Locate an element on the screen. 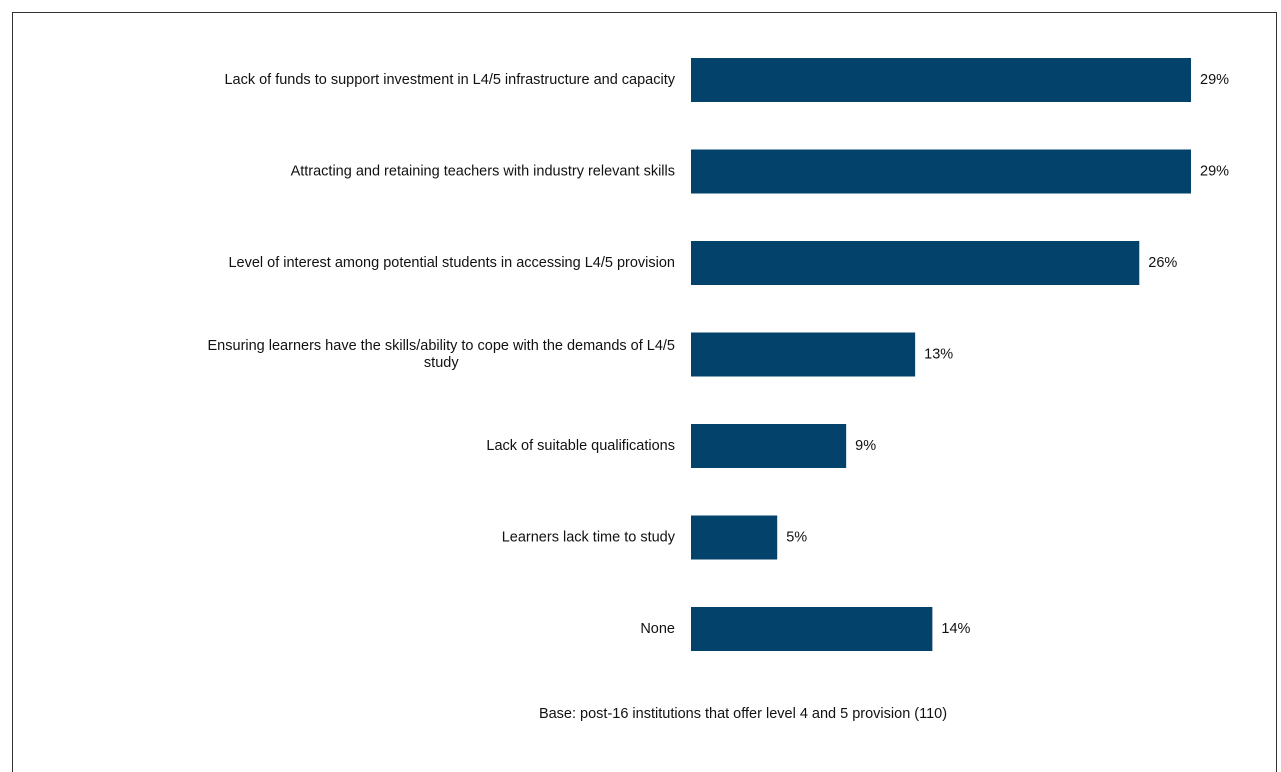  value-label-3: 13% is located at coordinates (938, 354).